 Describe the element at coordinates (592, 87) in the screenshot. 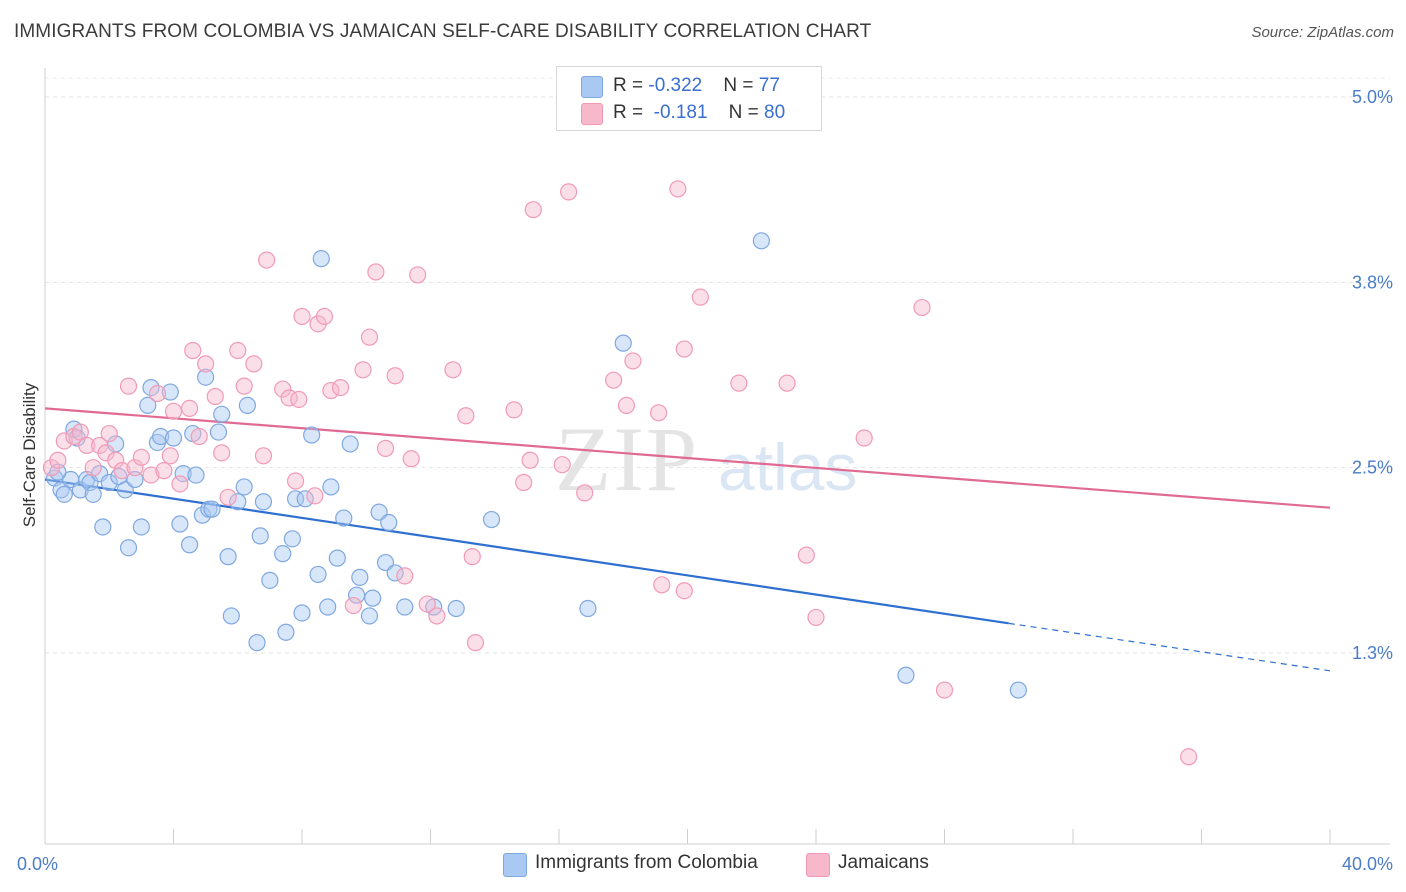

I see `legend-swatch-colombia` at that location.